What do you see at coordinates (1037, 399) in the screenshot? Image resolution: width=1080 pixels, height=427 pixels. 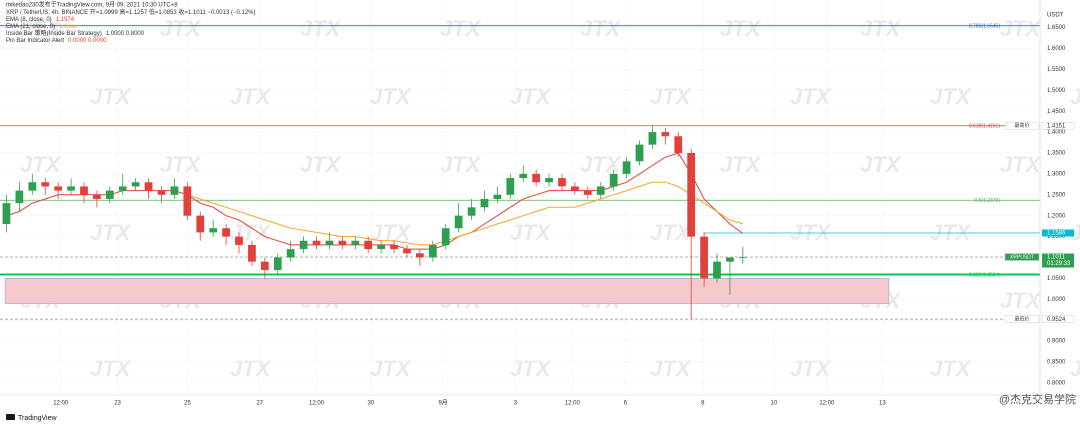 I see `credit: @杰克交易学院` at bounding box center [1037, 399].